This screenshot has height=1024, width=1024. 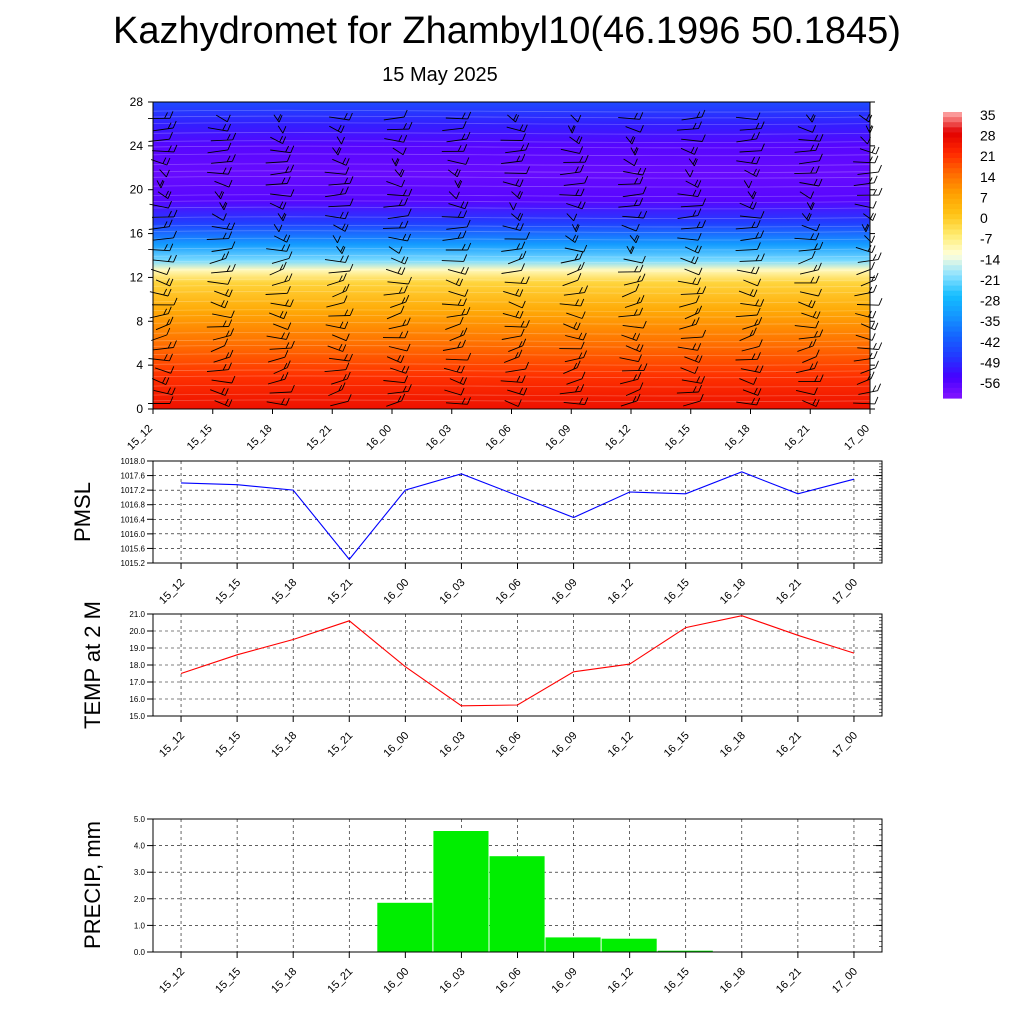 What do you see at coordinates (133, 548) in the screenshot?
I see `y-tick-label: 1015.6` at bounding box center [133, 548].